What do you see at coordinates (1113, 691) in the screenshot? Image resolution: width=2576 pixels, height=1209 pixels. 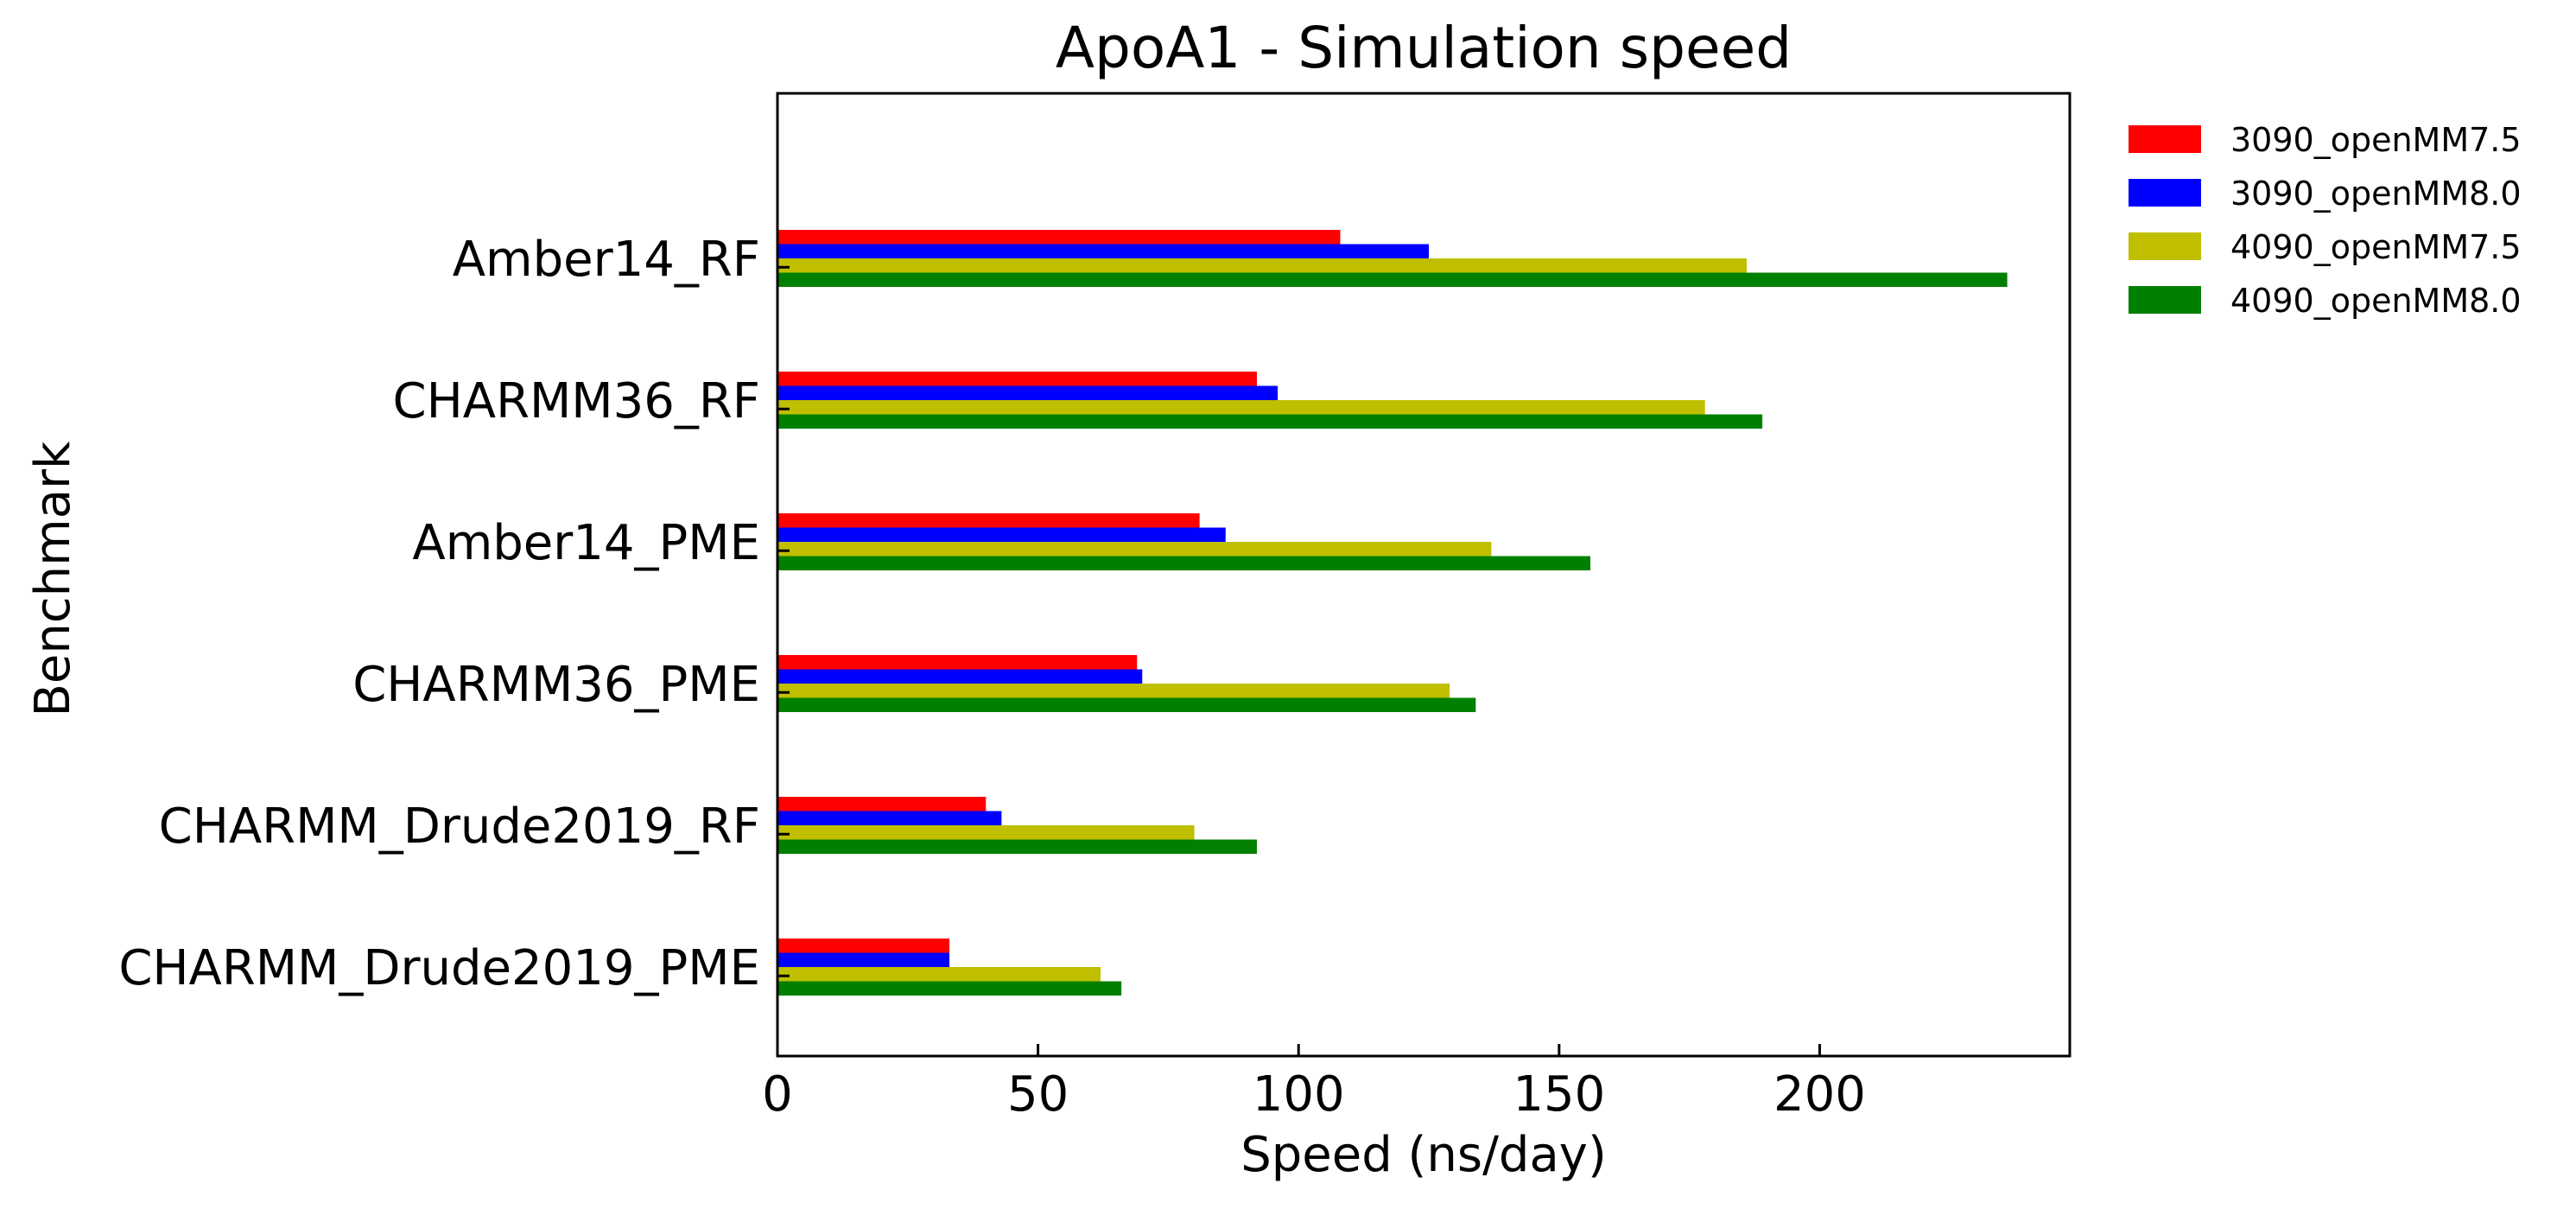 I see `bar-4090_openMM7.5-CHARMM36_PME` at bounding box center [1113, 691].